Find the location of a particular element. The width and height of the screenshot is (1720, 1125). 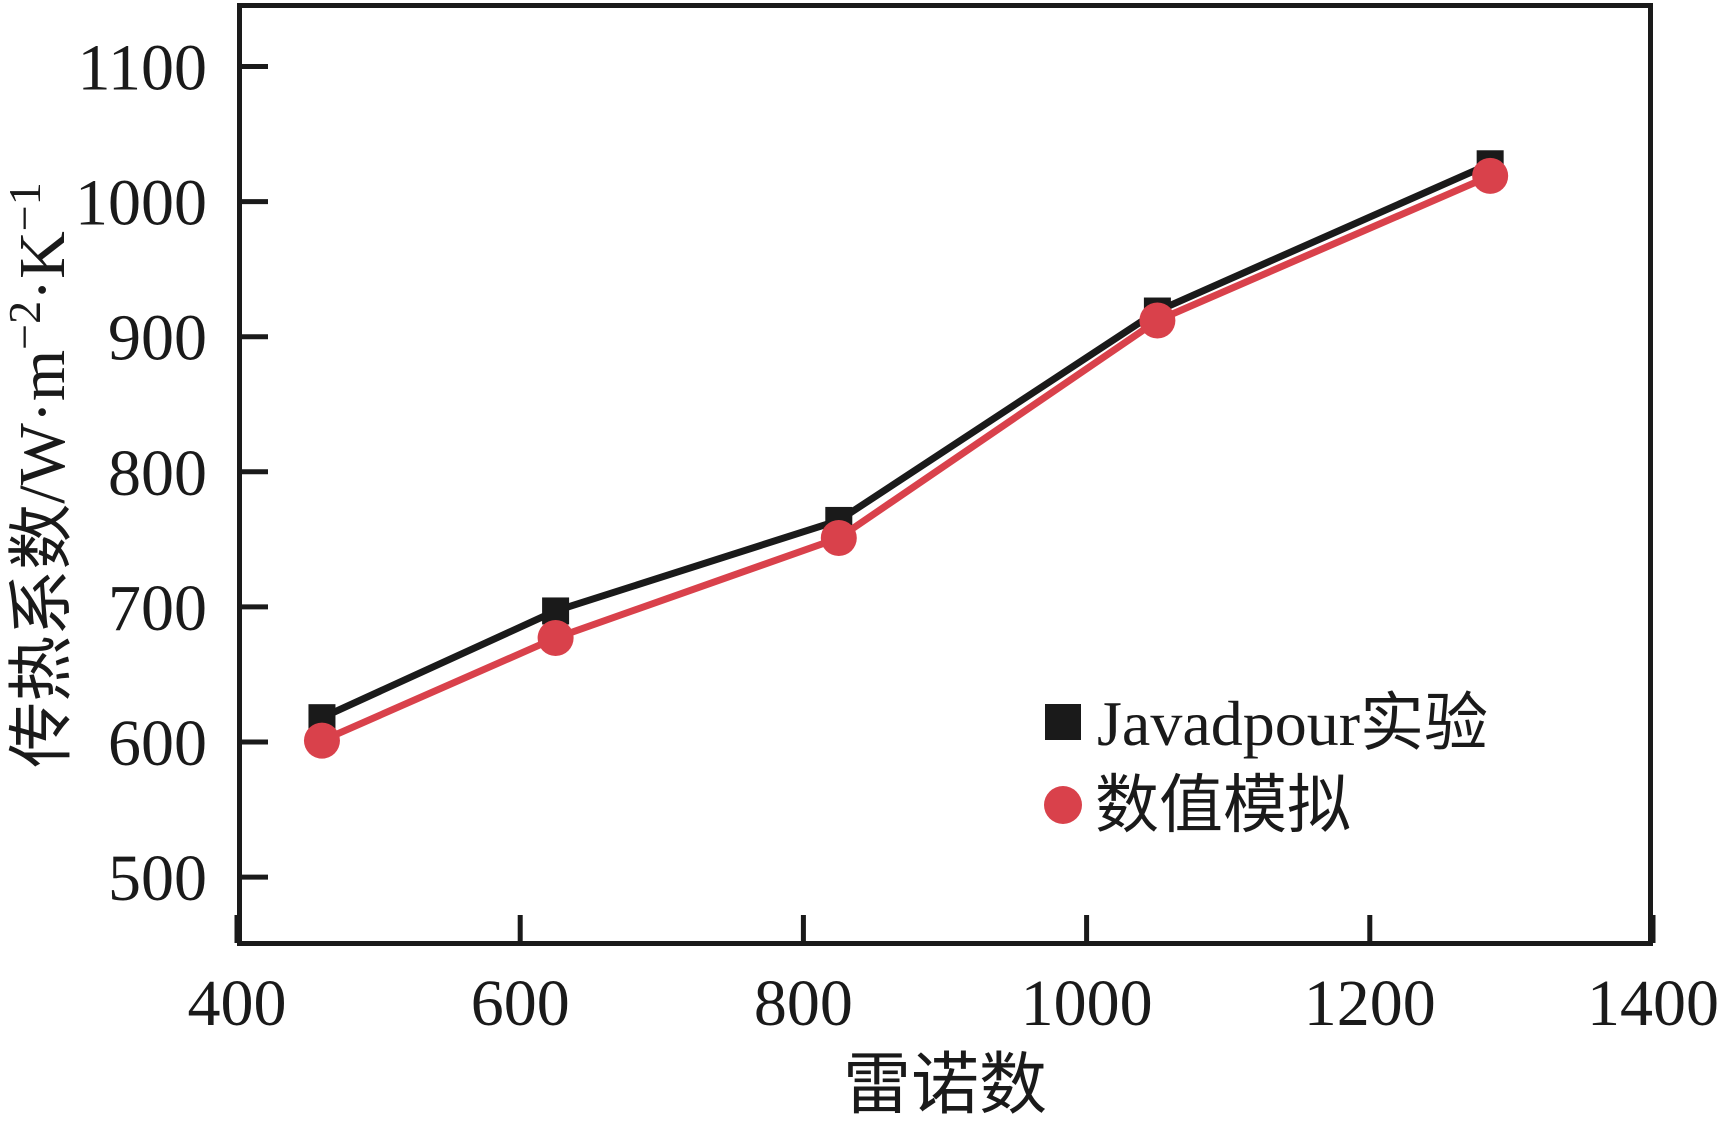

y-axis-title: 传热系数/W·m−2·K−1 is located at coordinates (39, 475).